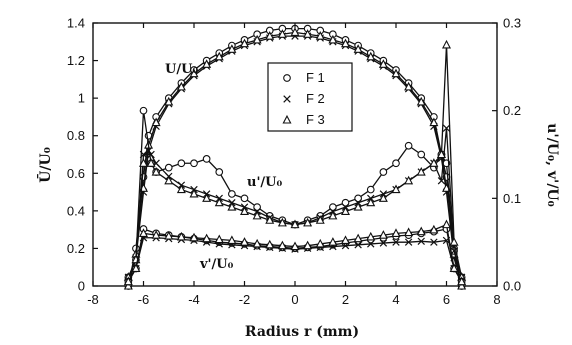 The height and width of the screenshot is (345, 572). Describe the element at coordinates (302, 332) in the screenshot. I see `x-axis-title: Radius r (mm)` at that location.